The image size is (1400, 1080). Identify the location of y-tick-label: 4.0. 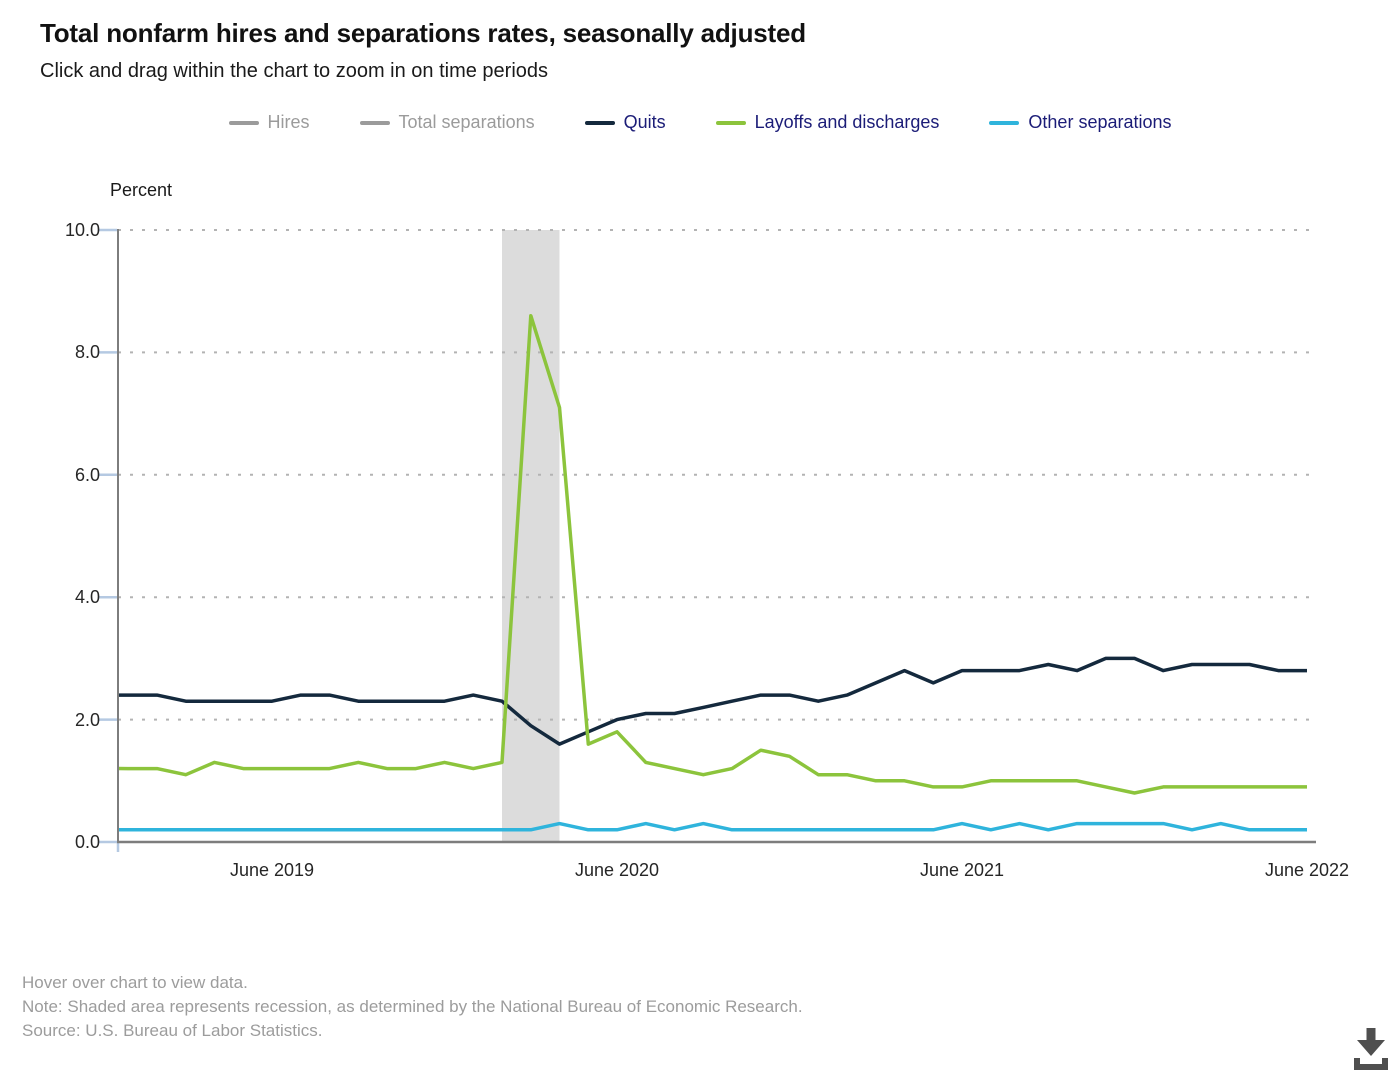
(87, 597).